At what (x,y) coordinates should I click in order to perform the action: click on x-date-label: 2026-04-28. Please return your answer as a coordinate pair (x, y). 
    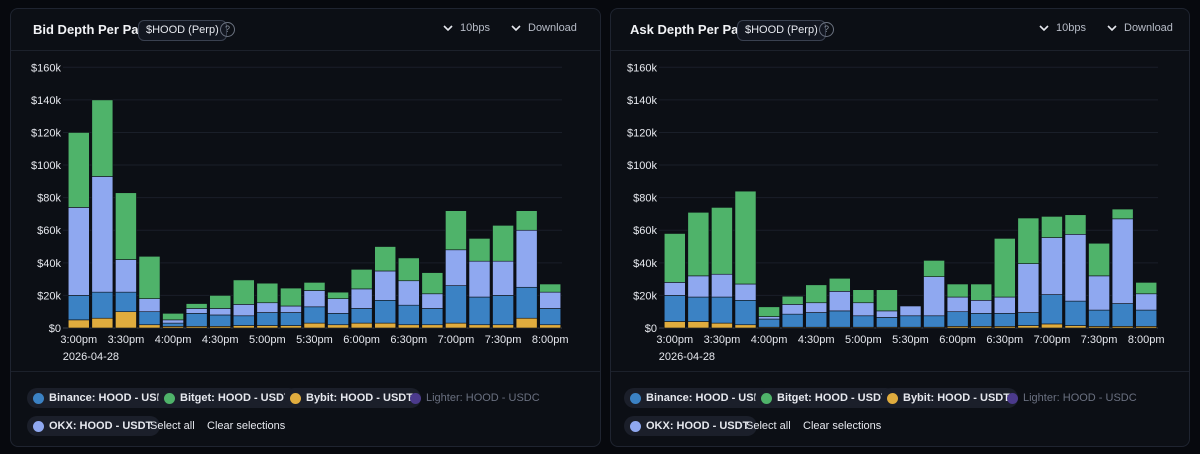
    Looking at the image, I should click on (91, 357).